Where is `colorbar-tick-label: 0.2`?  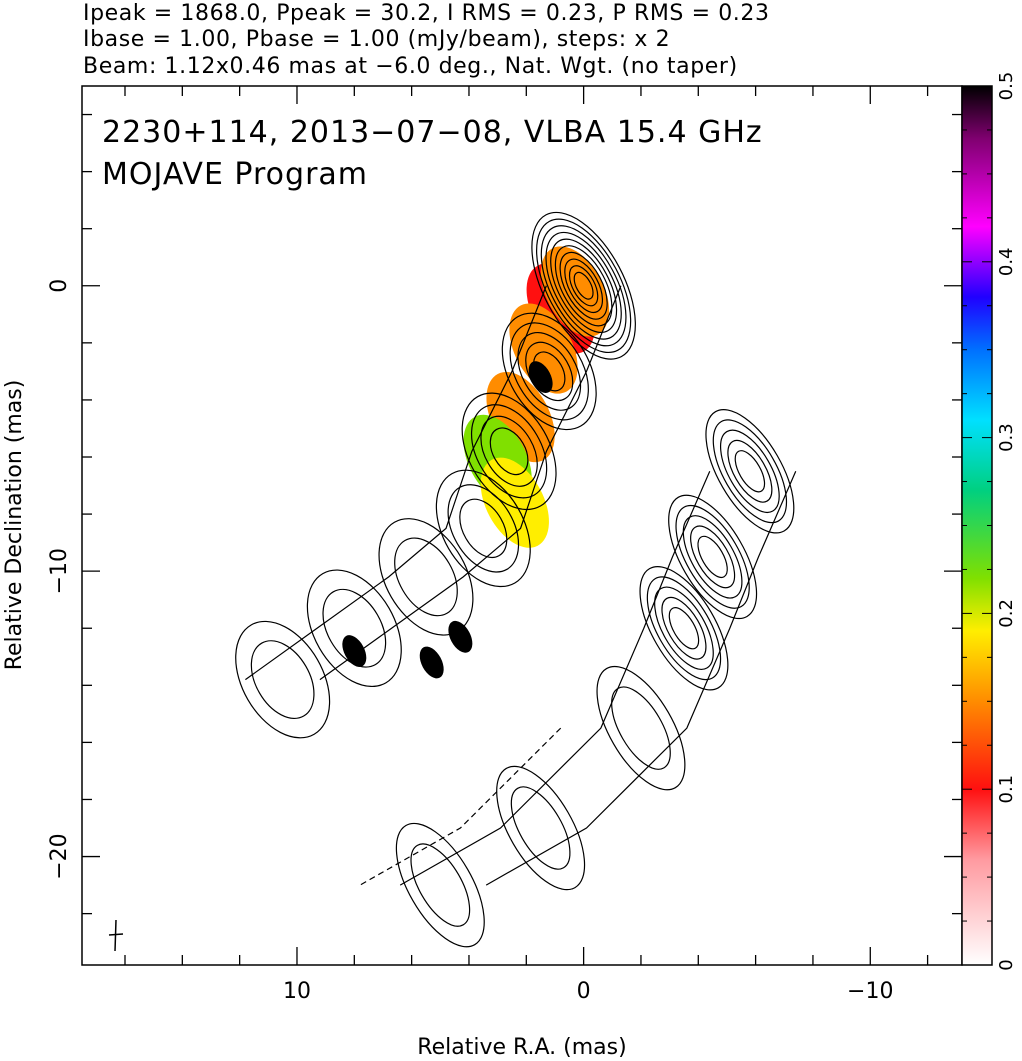 colorbar-tick-label: 0.2 is located at coordinates (1006, 613).